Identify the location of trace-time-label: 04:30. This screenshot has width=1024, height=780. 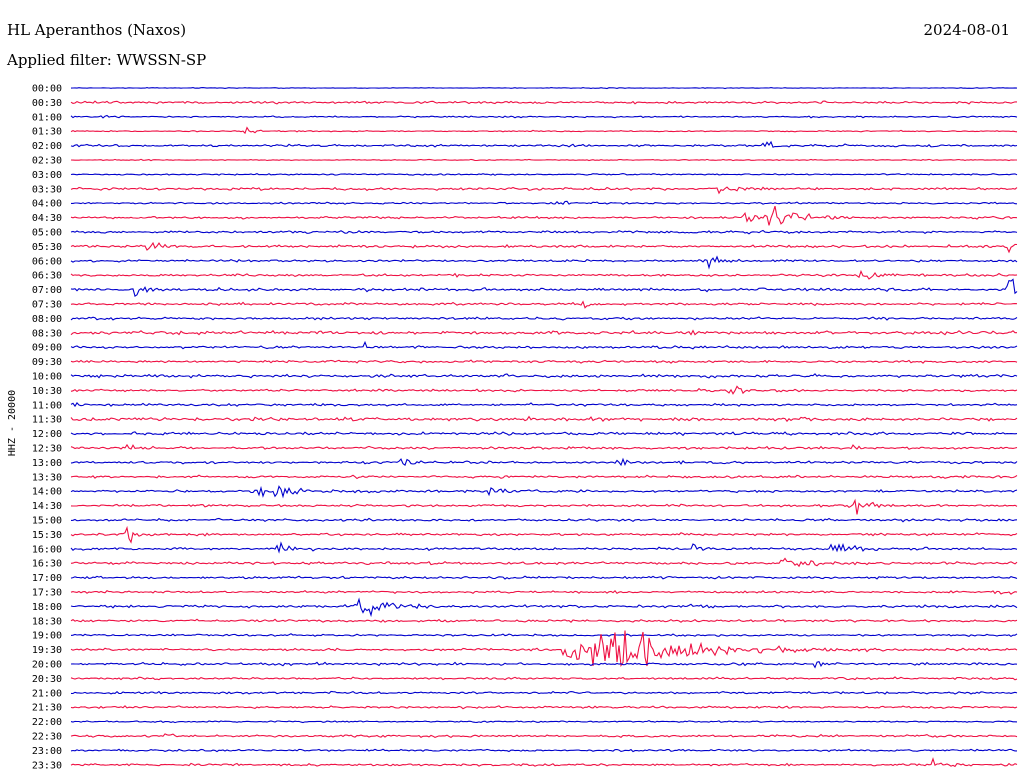
(47, 218).